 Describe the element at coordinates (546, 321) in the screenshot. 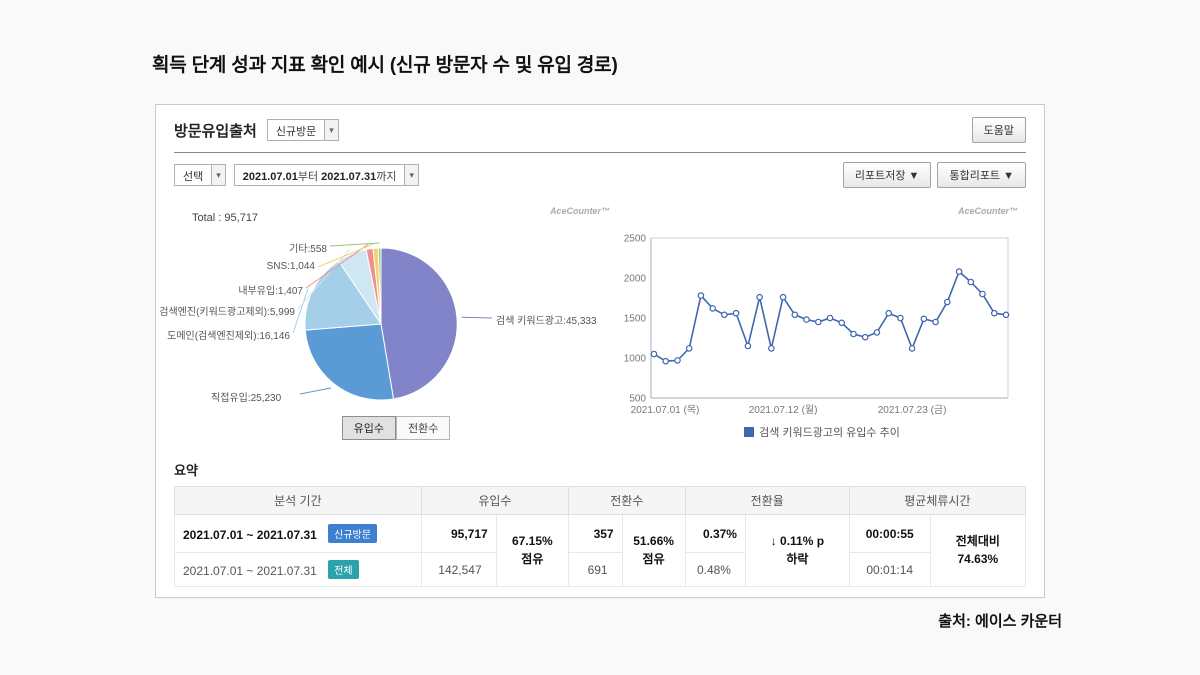

I see `pie-label-search-keyword-ad: 검색 키워드광고:45,333` at that location.